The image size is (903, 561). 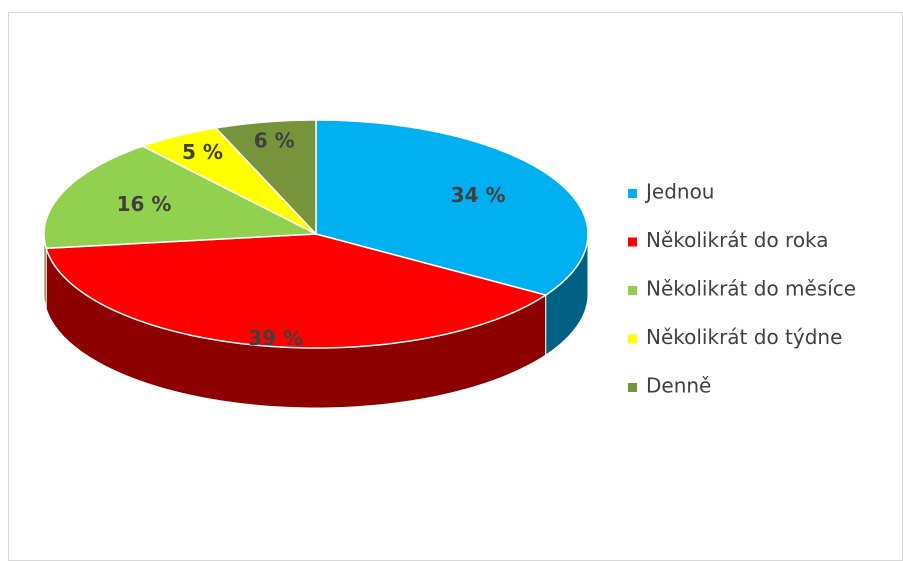 I want to click on data-label: 5 %, so click(x=202, y=152).